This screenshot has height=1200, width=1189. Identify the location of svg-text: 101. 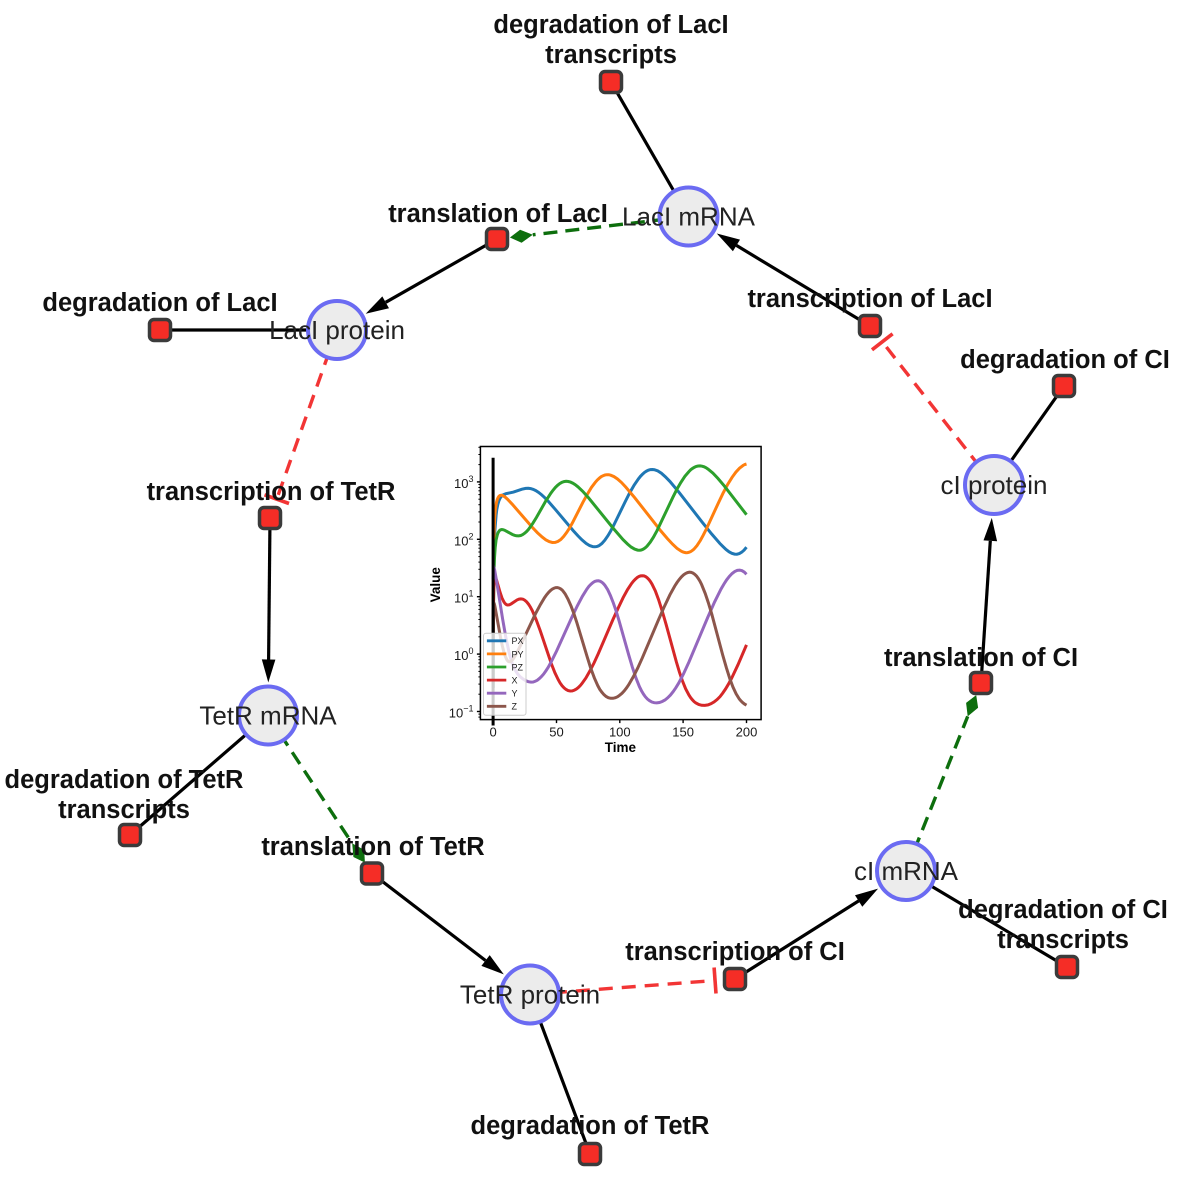
(463, 597).